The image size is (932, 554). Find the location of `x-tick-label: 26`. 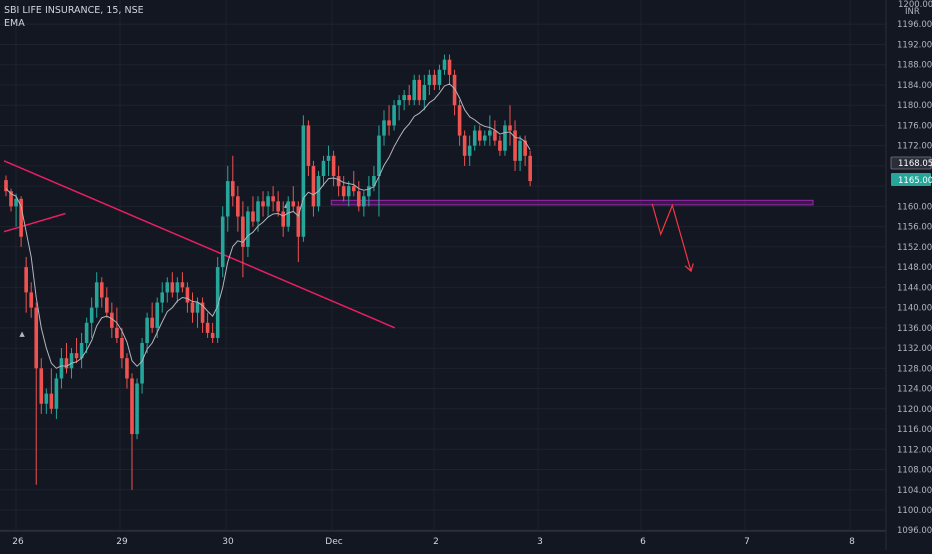

x-tick-label: 26 is located at coordinates (18, 542).